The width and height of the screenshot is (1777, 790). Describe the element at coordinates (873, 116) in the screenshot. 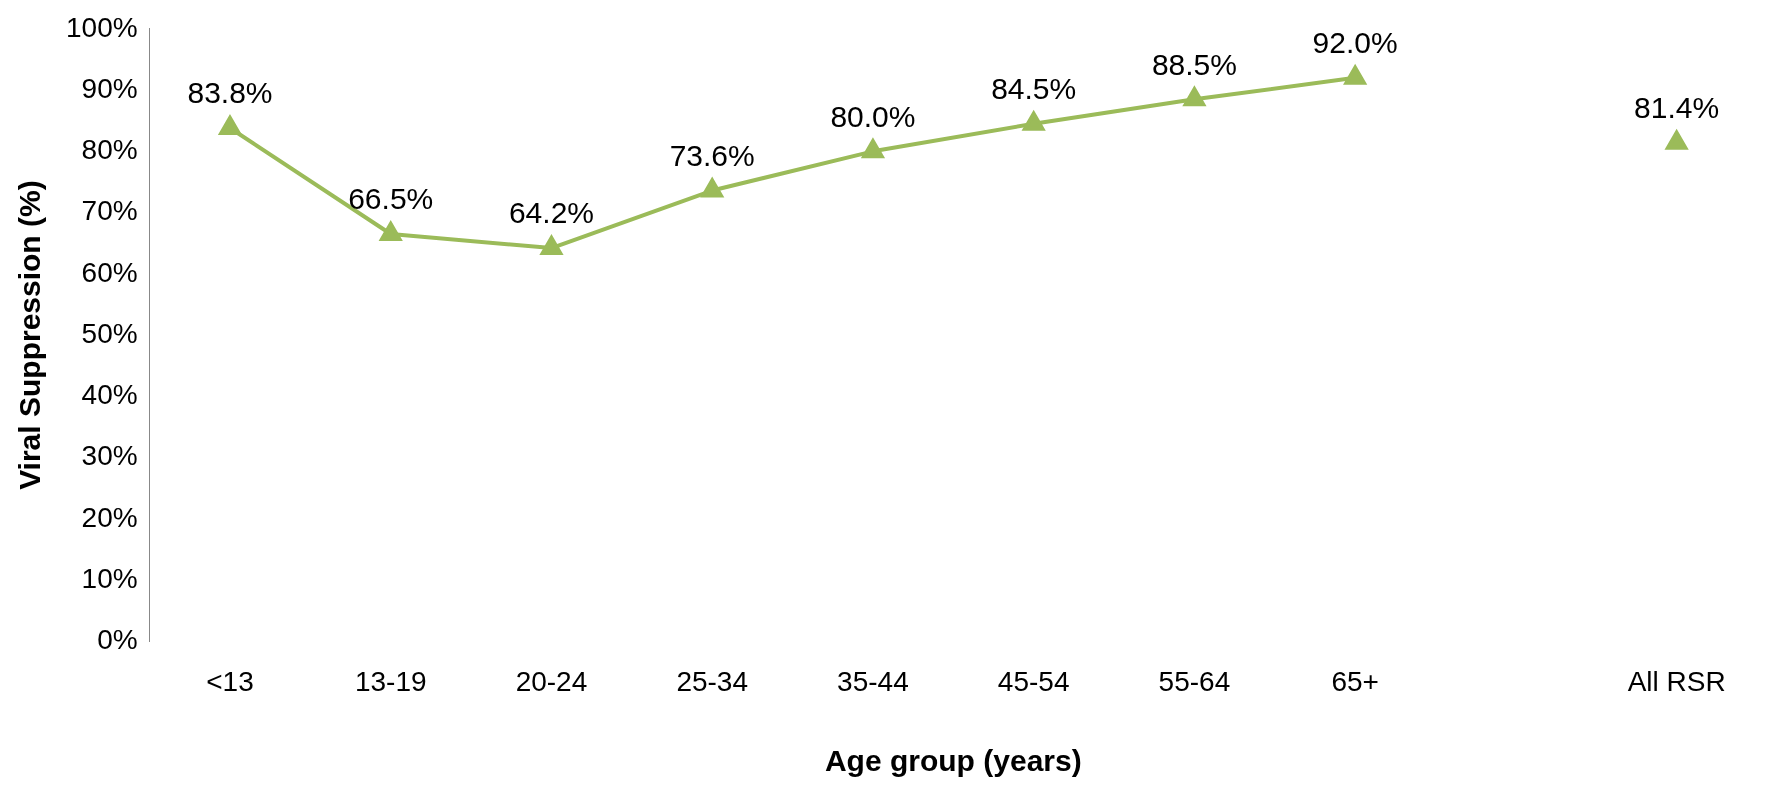

I see `text: 80.0%` at that location.